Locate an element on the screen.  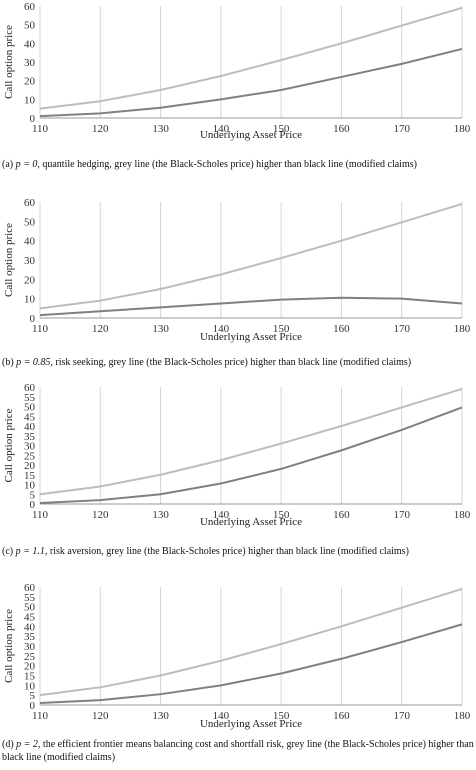
y-tick-label-b: 0 is located at coordinates (33, 319).